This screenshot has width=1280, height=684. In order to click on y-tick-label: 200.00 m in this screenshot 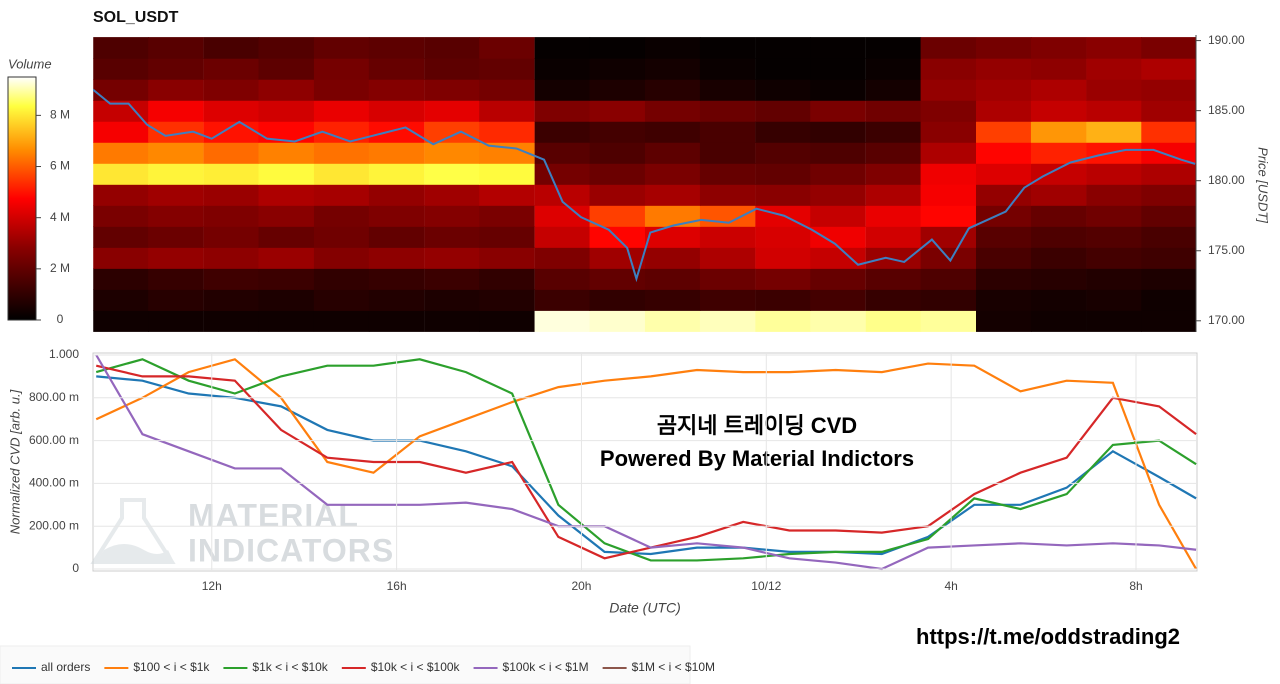, I will do `click(54, 525)`.